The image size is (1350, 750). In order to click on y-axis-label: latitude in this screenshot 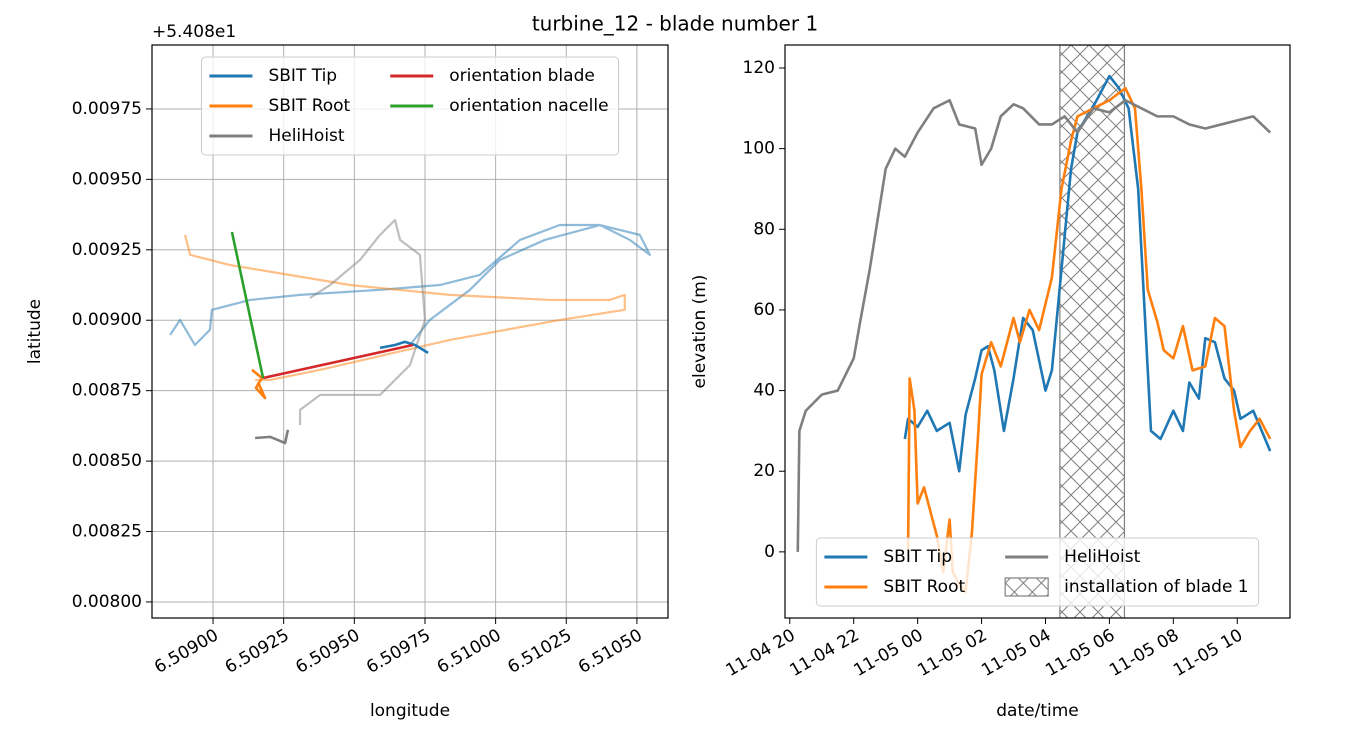, I will do `click(35, 331)`.